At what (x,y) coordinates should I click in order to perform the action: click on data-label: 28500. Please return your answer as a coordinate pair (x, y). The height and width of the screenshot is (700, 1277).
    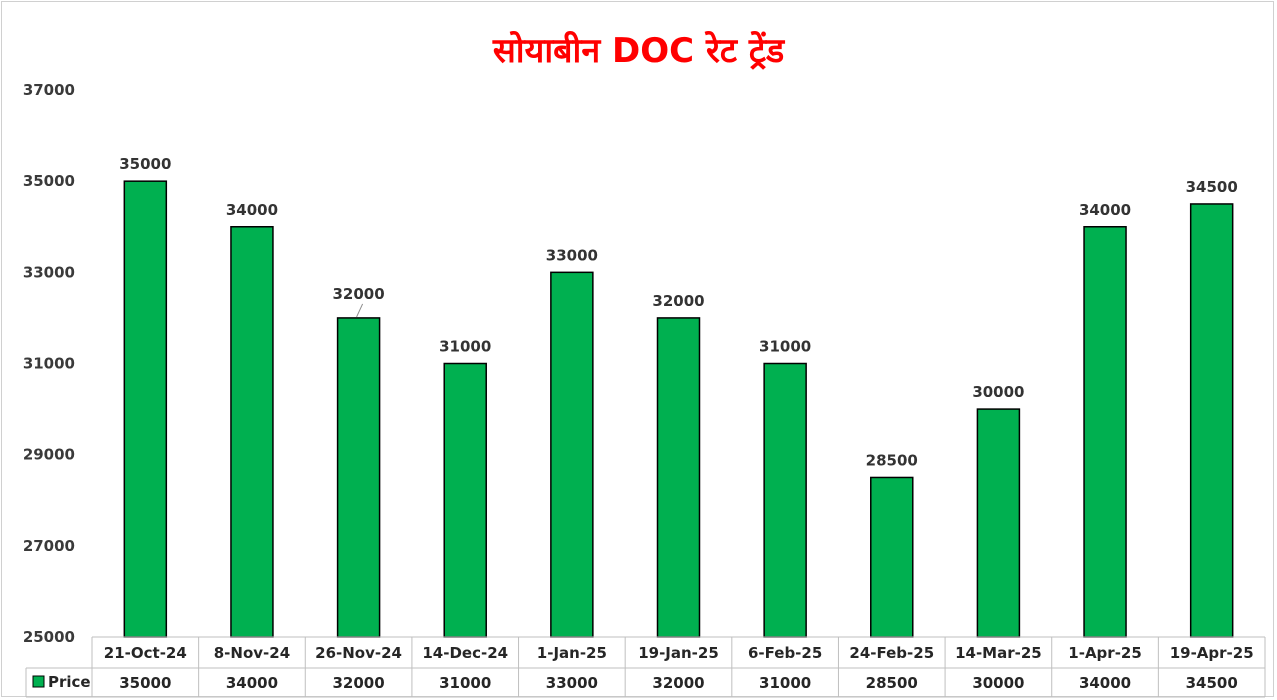
    Looking at the image, I should click on (892, 460).